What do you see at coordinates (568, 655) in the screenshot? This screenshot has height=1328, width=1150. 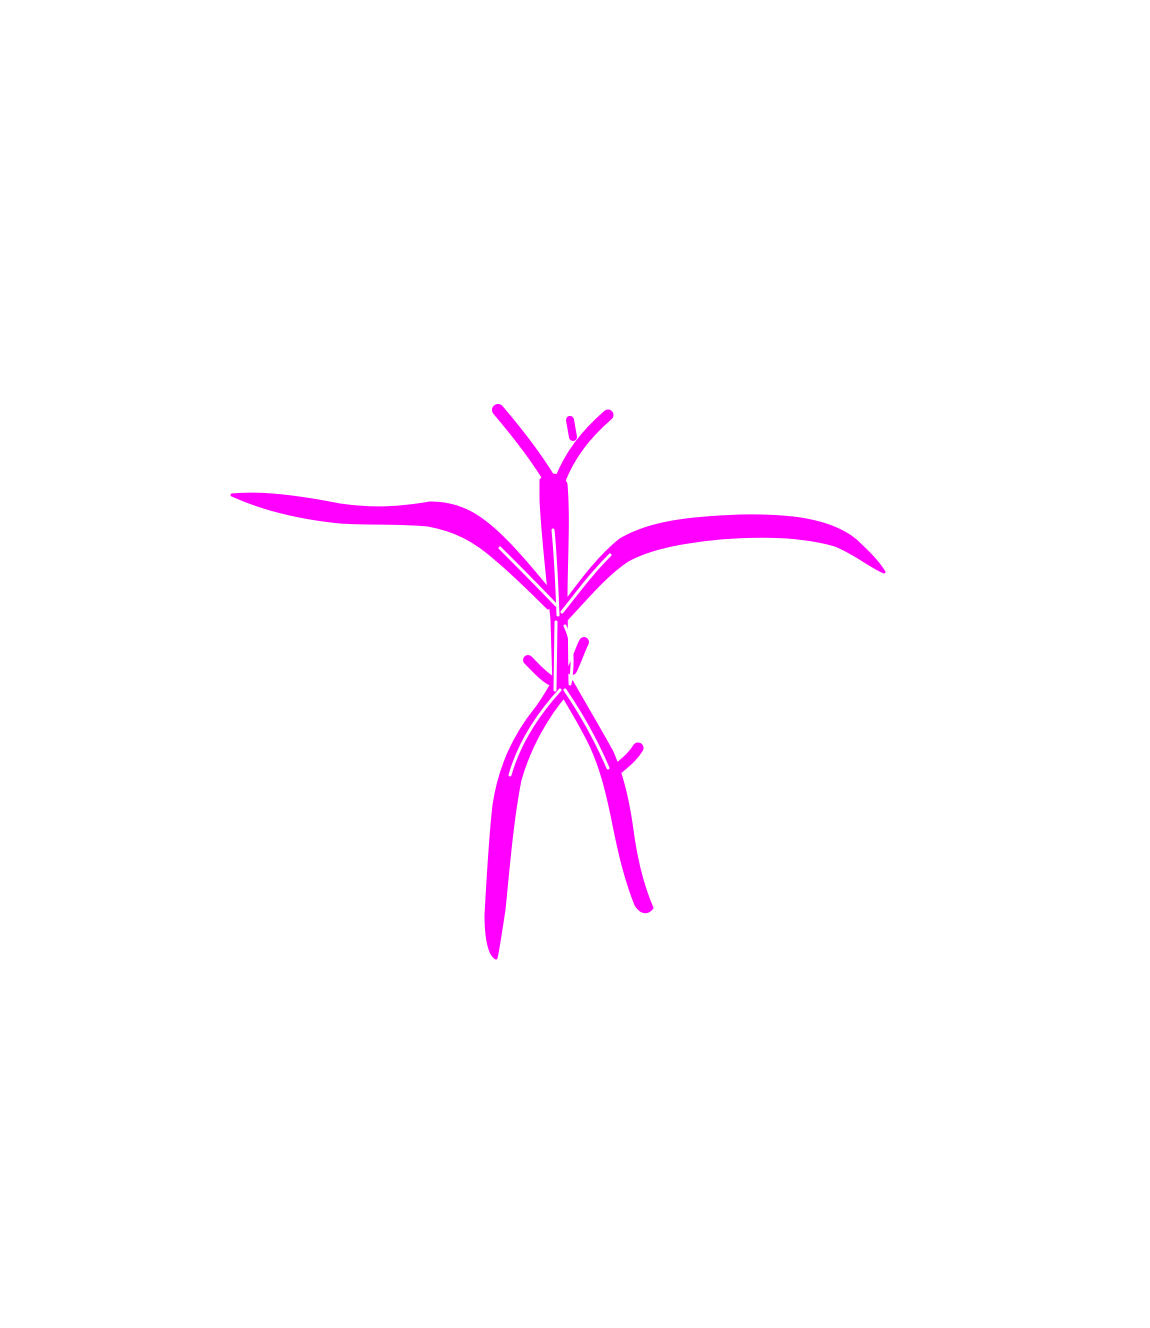 I see `hip-highlight-right` at bounding box center [568, 655].